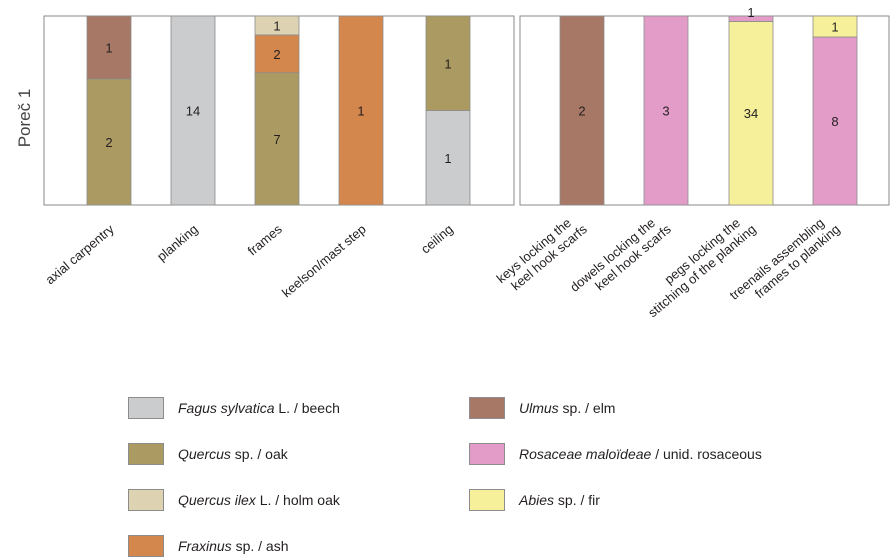  I want to click on category-label: planking, so click(177, 242).